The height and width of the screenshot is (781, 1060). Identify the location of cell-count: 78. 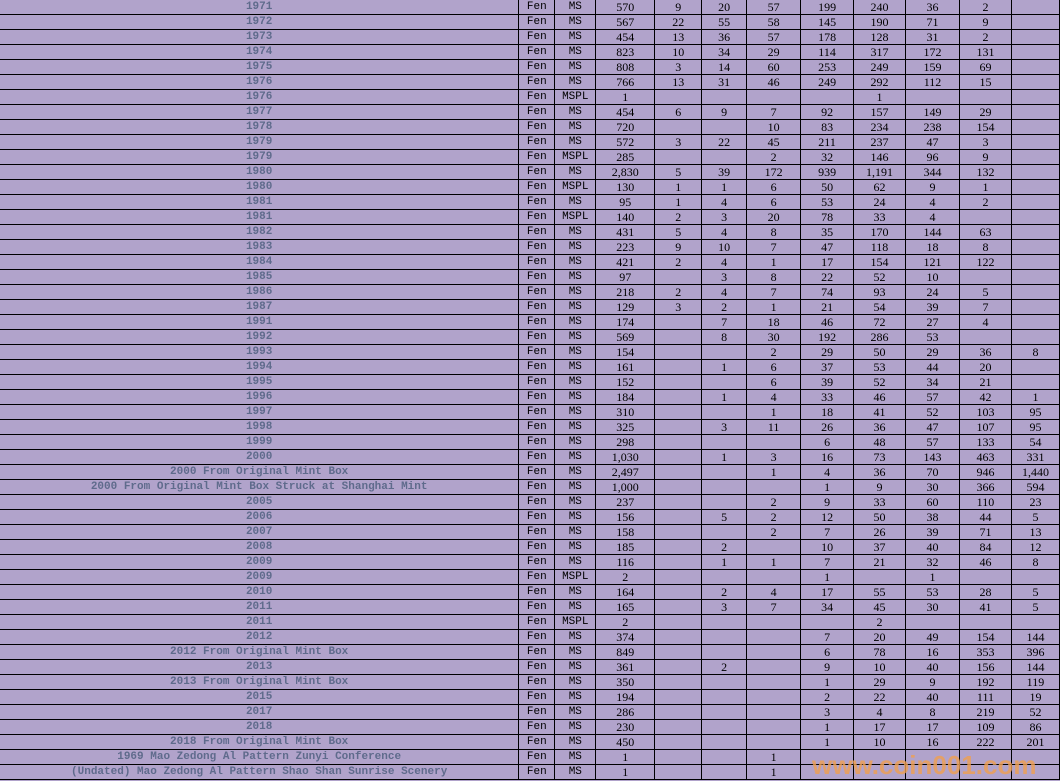
(880, 652).